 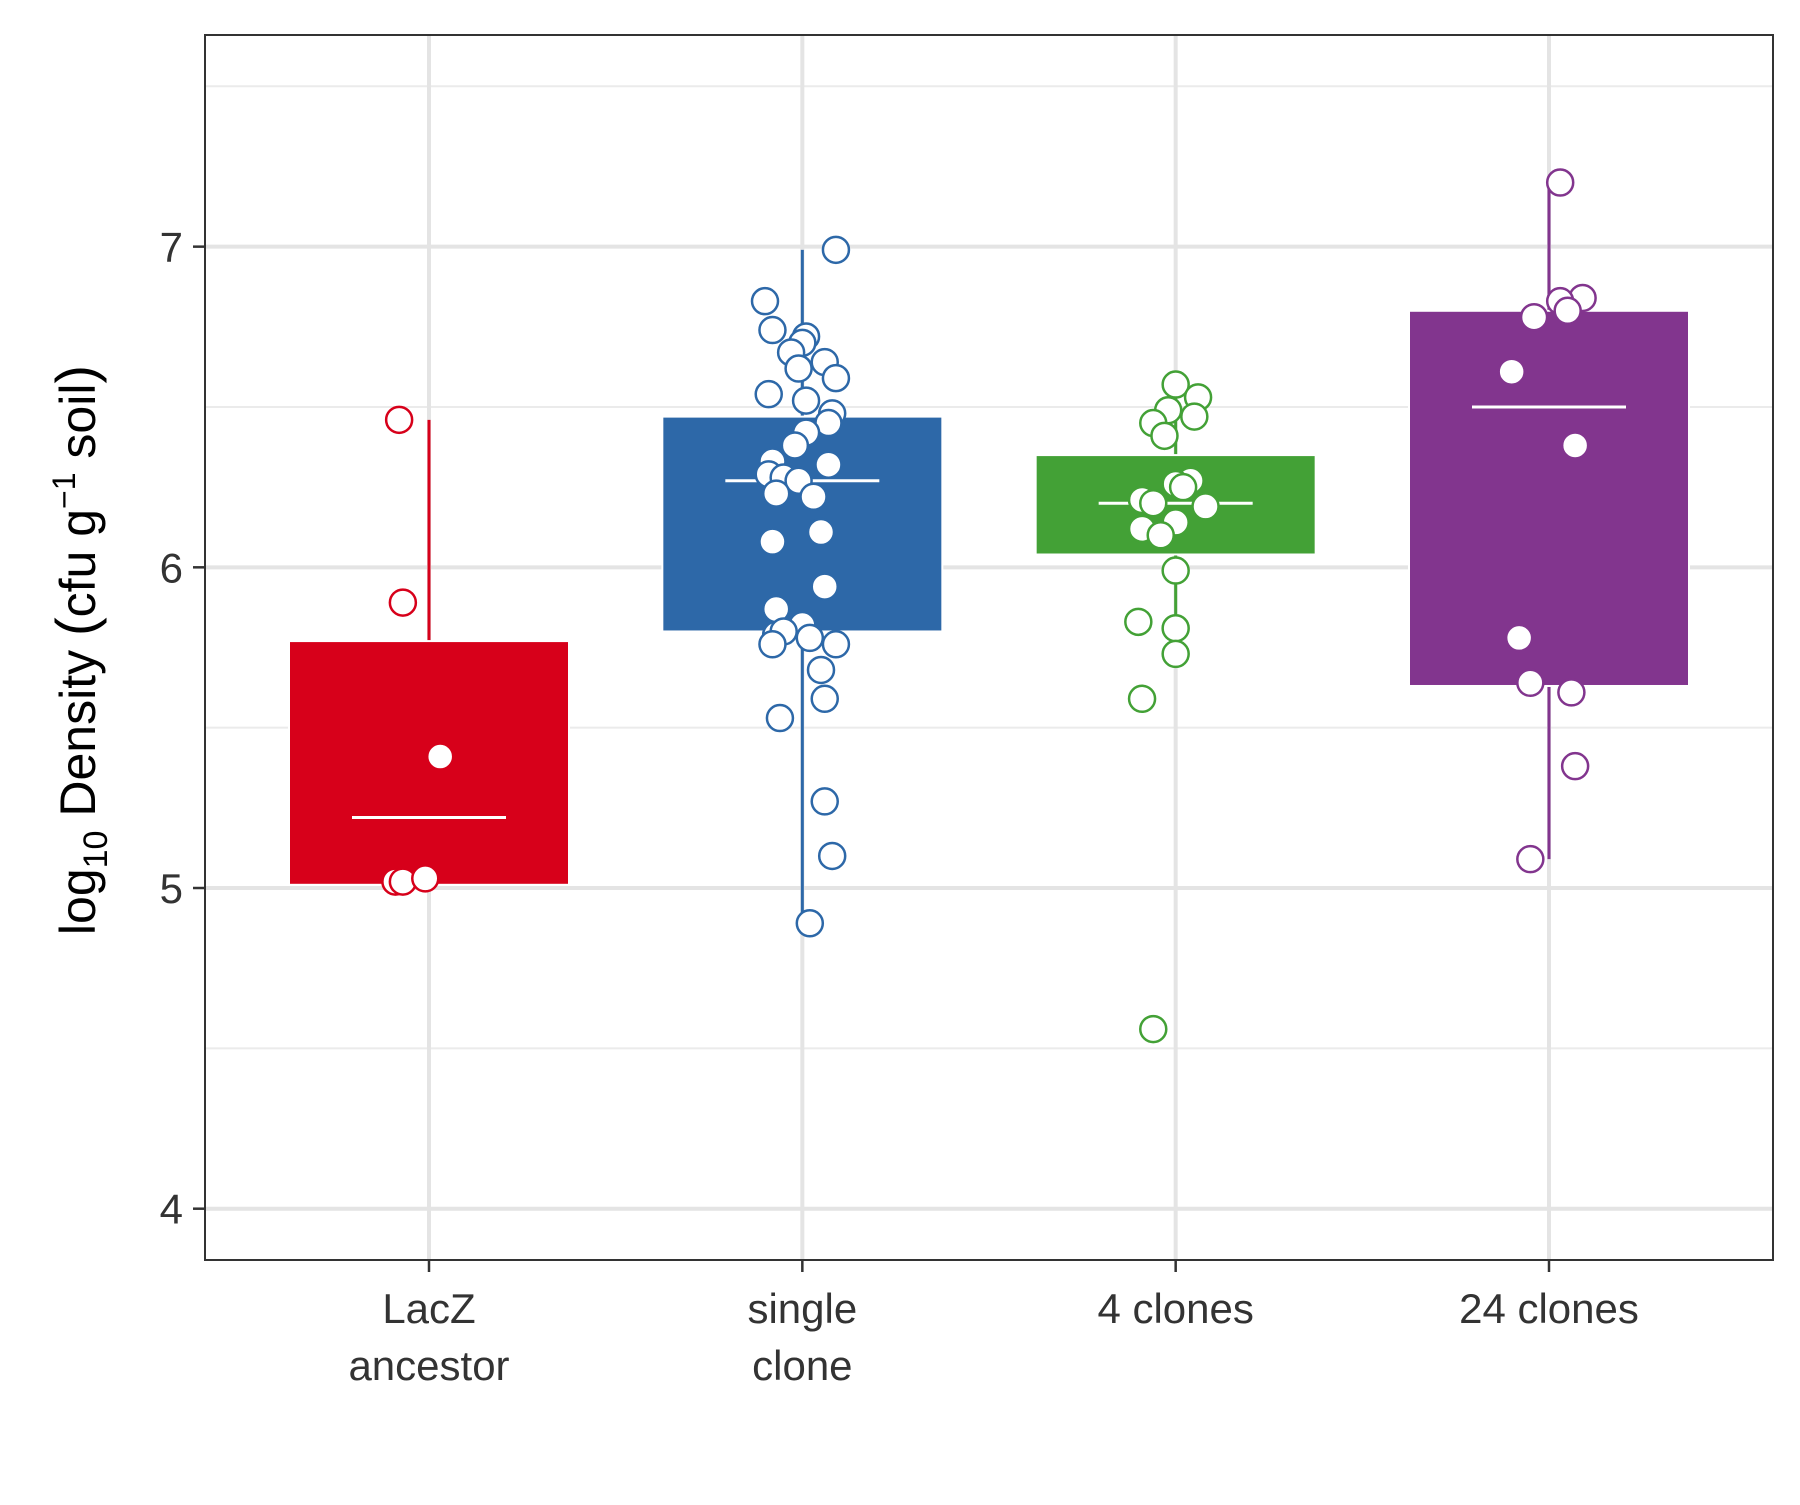 What do you see at coordinates (428, 1337) in the screenshot?
I see `x-tick-label: LacZ ancestor` at bounding box center [428, 1337].